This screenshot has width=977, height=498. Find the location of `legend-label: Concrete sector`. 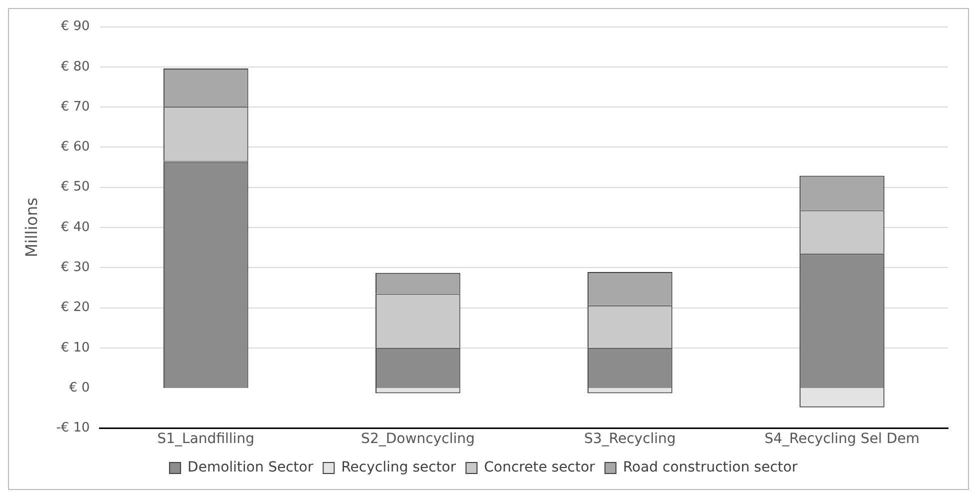

legend-label: Concrete sector is located at coordinates (540, 468).